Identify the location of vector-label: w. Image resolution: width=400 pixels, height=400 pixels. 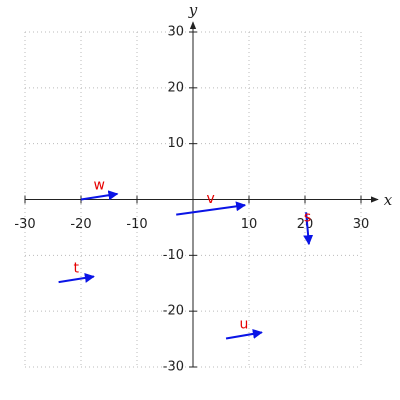
(98, 186).